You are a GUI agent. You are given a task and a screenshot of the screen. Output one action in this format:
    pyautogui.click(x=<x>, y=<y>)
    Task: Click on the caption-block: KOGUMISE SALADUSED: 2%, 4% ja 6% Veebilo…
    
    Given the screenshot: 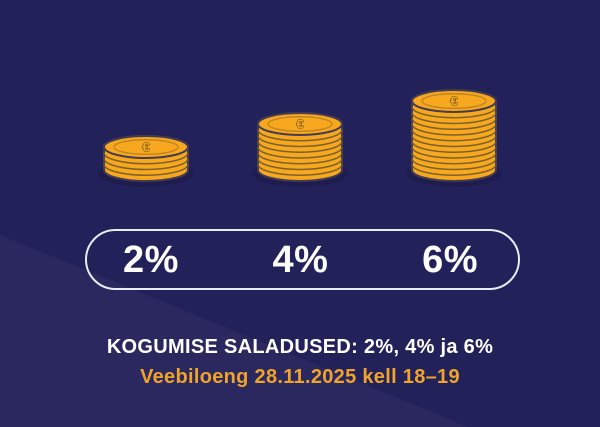 What is the action you would take?
    pyautogui.click(x=300, y=362)
    